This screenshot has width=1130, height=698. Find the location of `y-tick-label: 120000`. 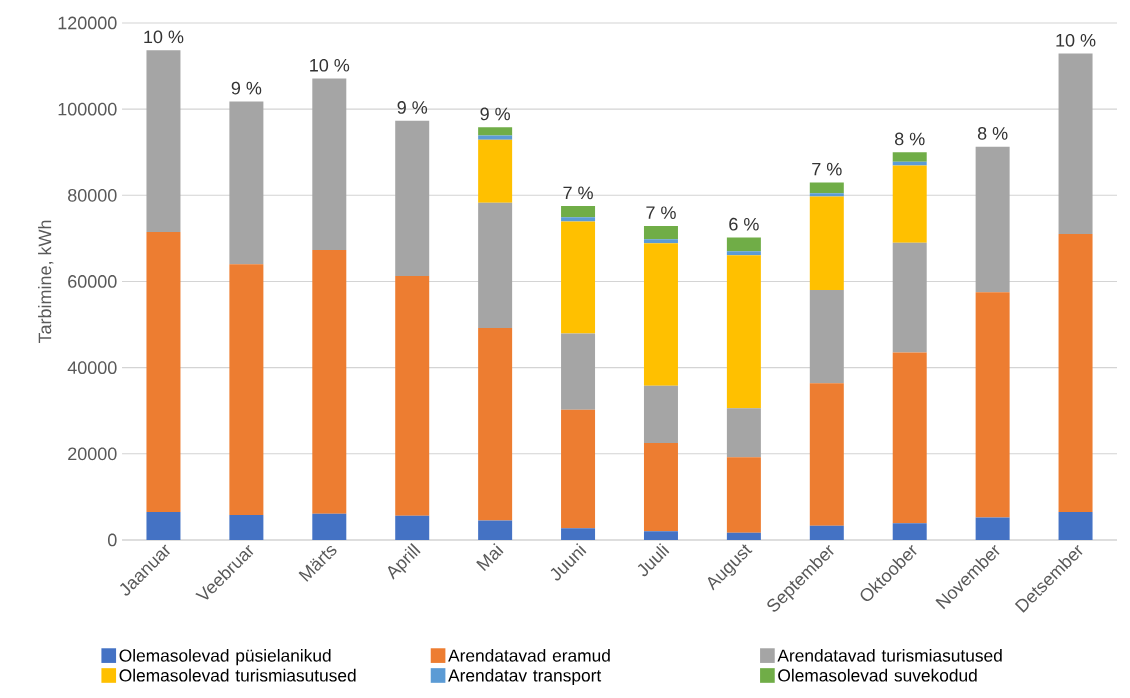

y-tick-label: 120000 is located at coordinates (87, 23).